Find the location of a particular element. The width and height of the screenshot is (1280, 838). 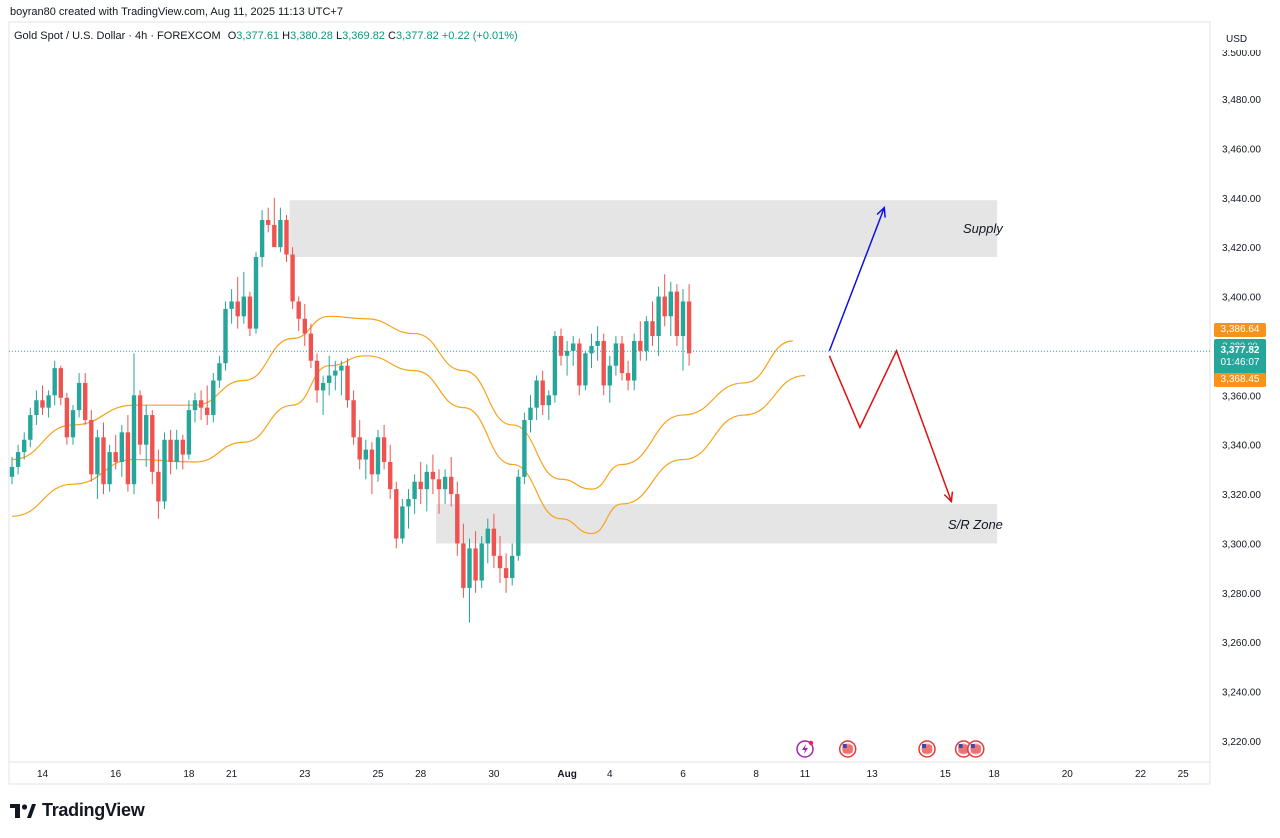

tradingview-footer: TradingView is located at coordinates (77, 810).